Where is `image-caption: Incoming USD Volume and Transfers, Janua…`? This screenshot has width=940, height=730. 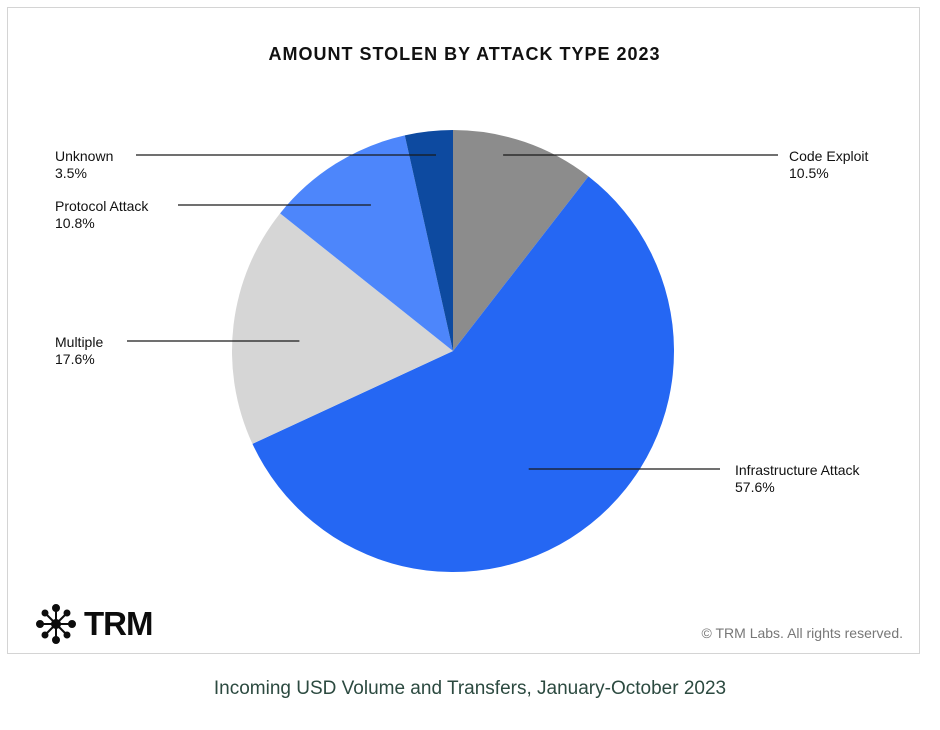
image-caption: Incoming USD Volume and Transfers, Janua… is located at coordinates (470, 688).